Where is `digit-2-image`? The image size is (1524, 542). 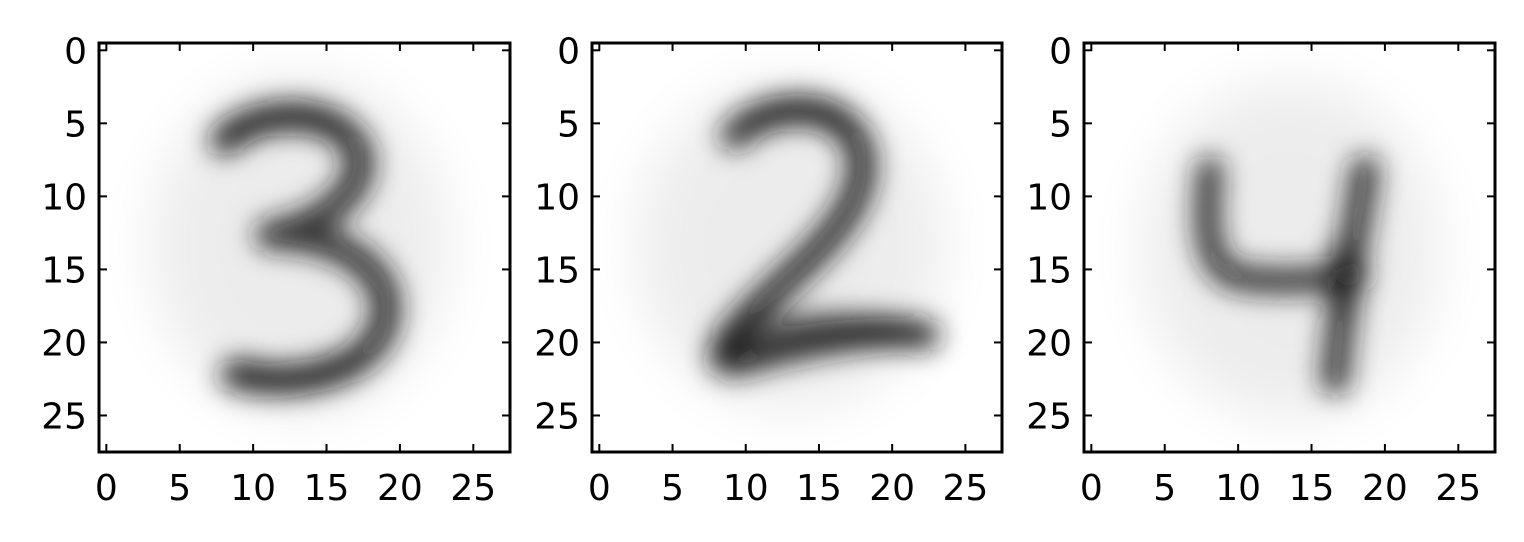 digit-2-image is located at coordinates (790, 245).